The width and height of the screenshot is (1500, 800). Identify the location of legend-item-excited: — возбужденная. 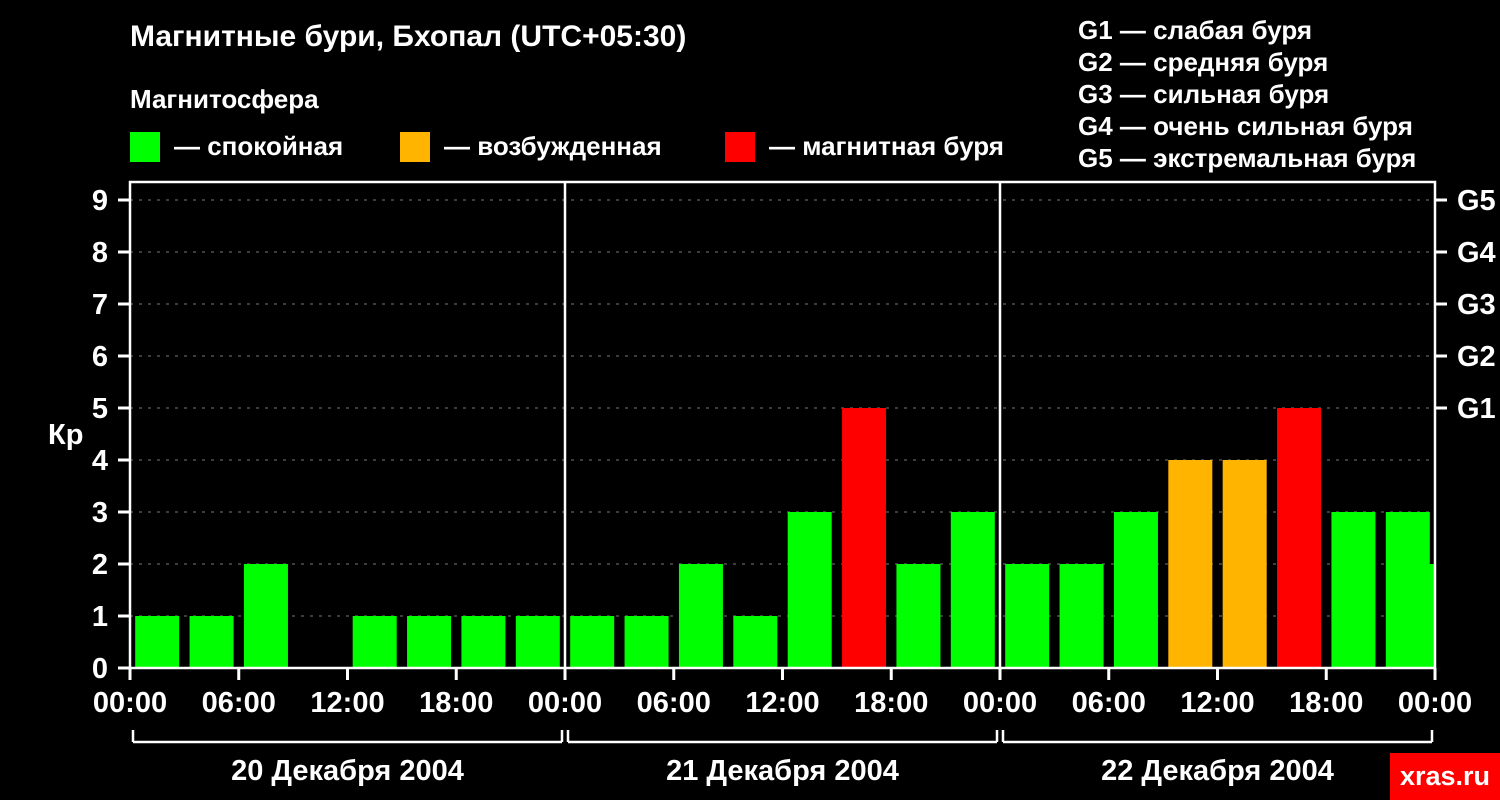
(531, 146).